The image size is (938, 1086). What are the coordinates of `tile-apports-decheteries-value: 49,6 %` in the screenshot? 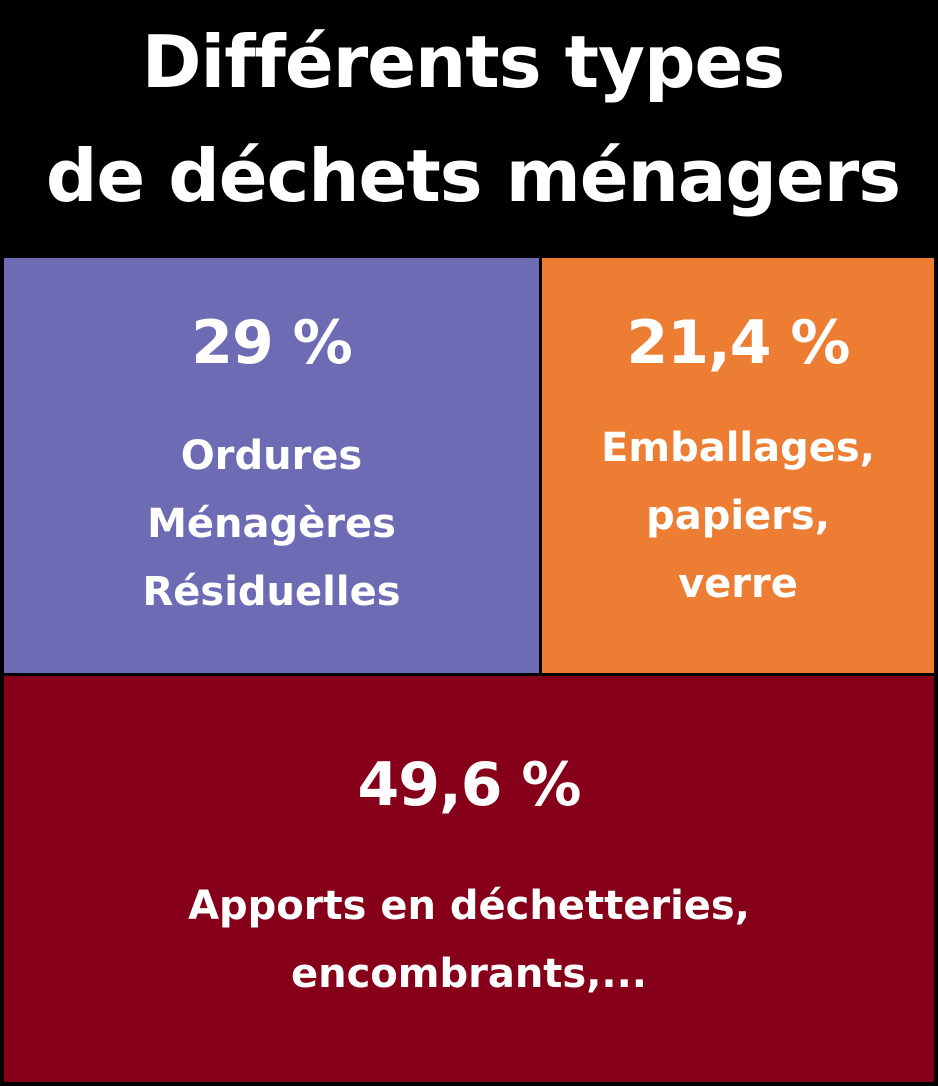 It's located at (469, 785).